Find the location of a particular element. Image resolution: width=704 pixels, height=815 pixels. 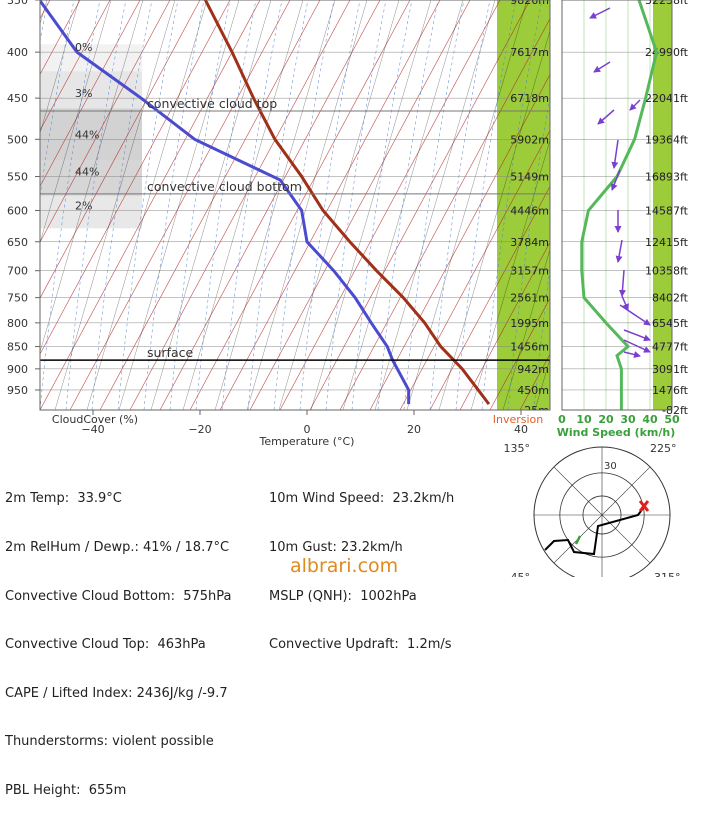

annotation-label: convective cloud top is located at coordinates (212, 103).